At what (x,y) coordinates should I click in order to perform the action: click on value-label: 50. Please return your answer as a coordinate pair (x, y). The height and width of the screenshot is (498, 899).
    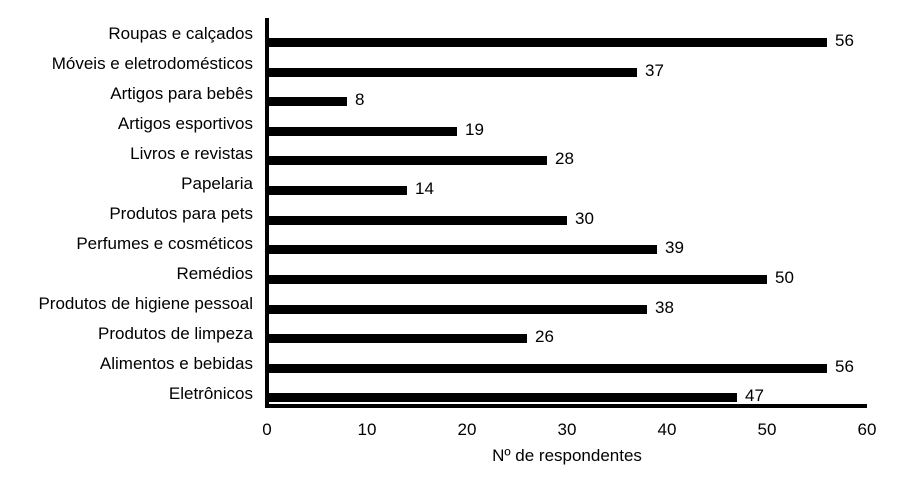
    Looking at the image, I should click on (784, 277).